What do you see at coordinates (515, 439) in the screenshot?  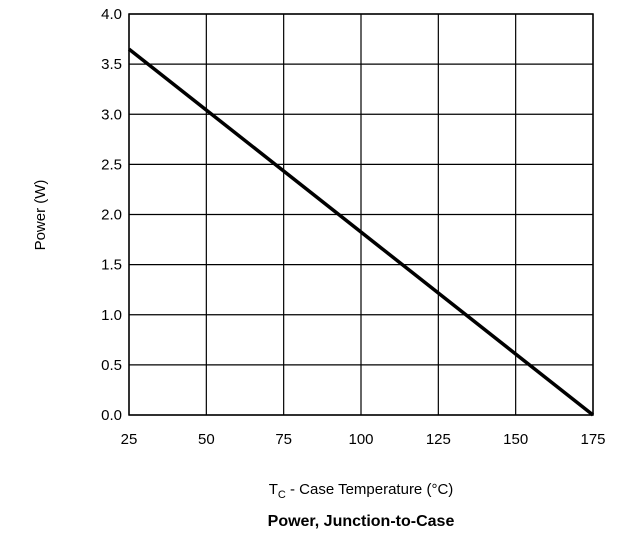 I see `x-tick-label: 150` at bounding box center [515, 439].